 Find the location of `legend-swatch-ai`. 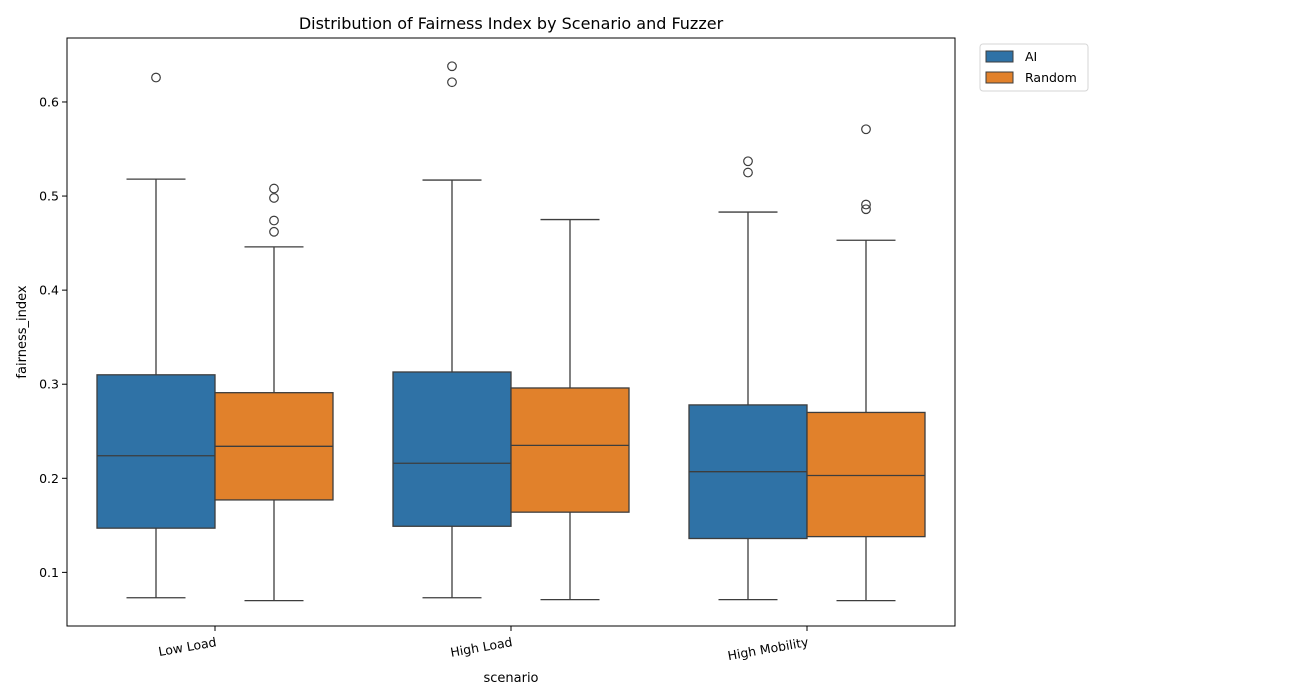

legend-swatch-ai is located at coordinates (999, 56).